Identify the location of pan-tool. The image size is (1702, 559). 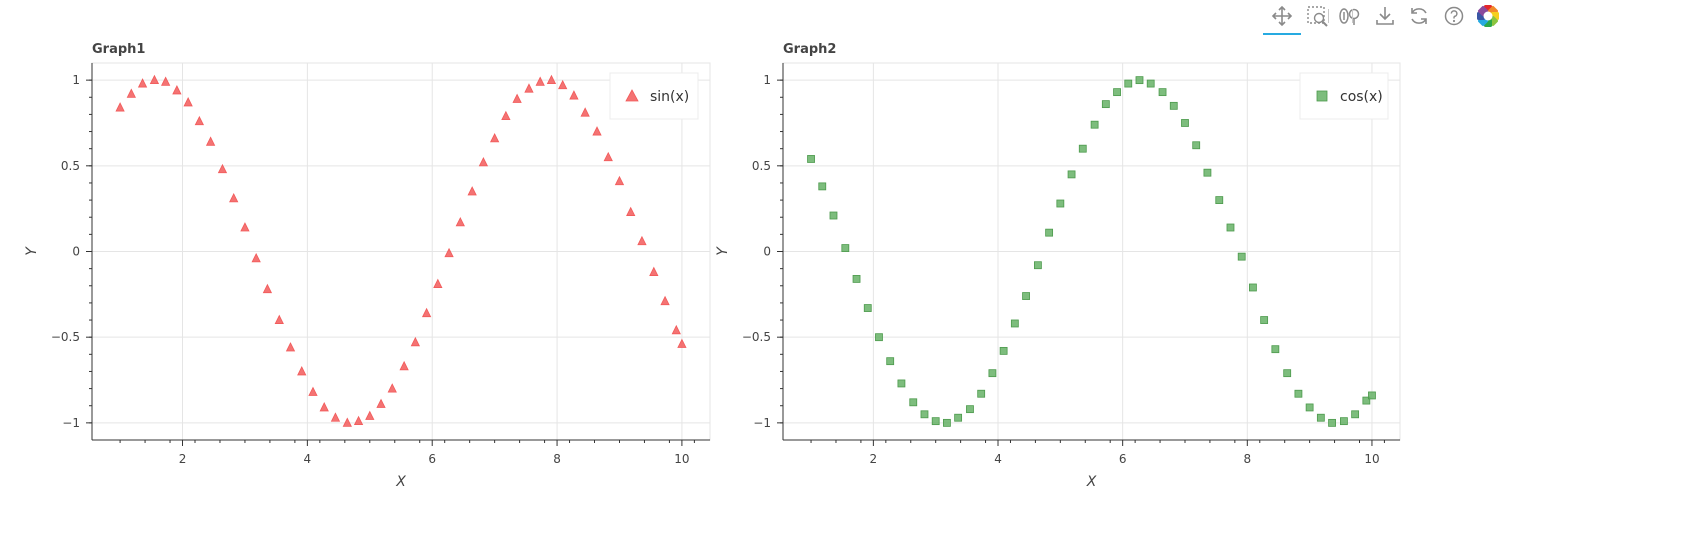
(1282, 19).